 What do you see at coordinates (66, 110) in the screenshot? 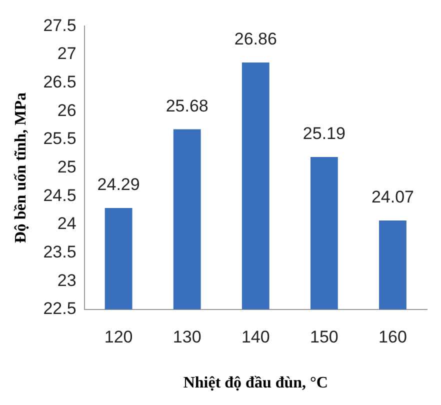
I see `y-tick-label: 26` at bounding box center [66, 110].